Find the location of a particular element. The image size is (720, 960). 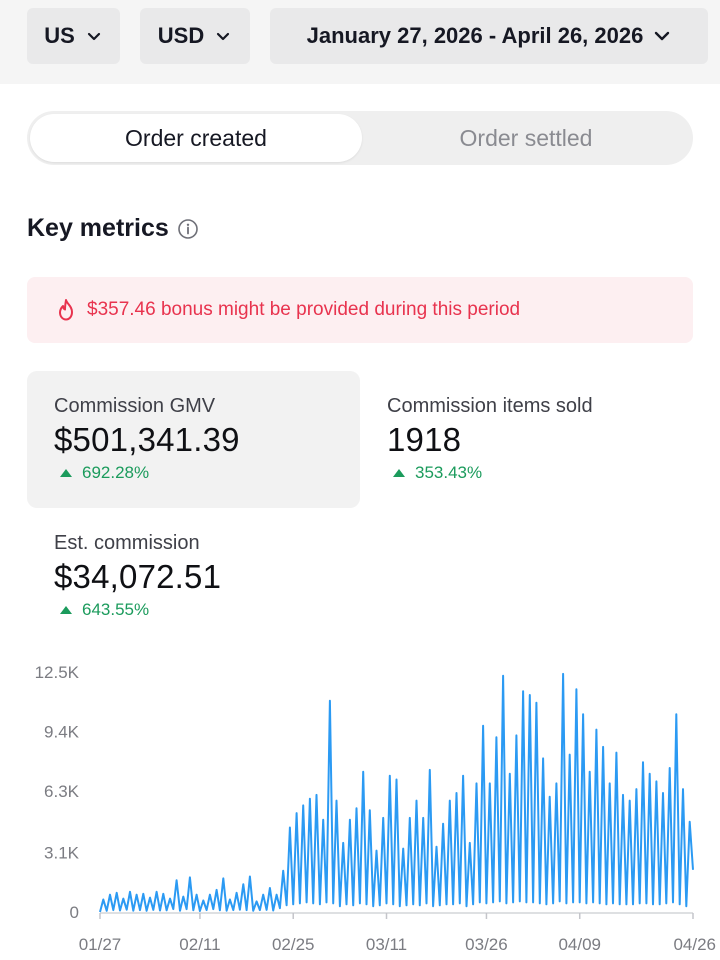

date-range-select: January 27, 2026 - April 26, 2026 is located at coordinates (489, 36).